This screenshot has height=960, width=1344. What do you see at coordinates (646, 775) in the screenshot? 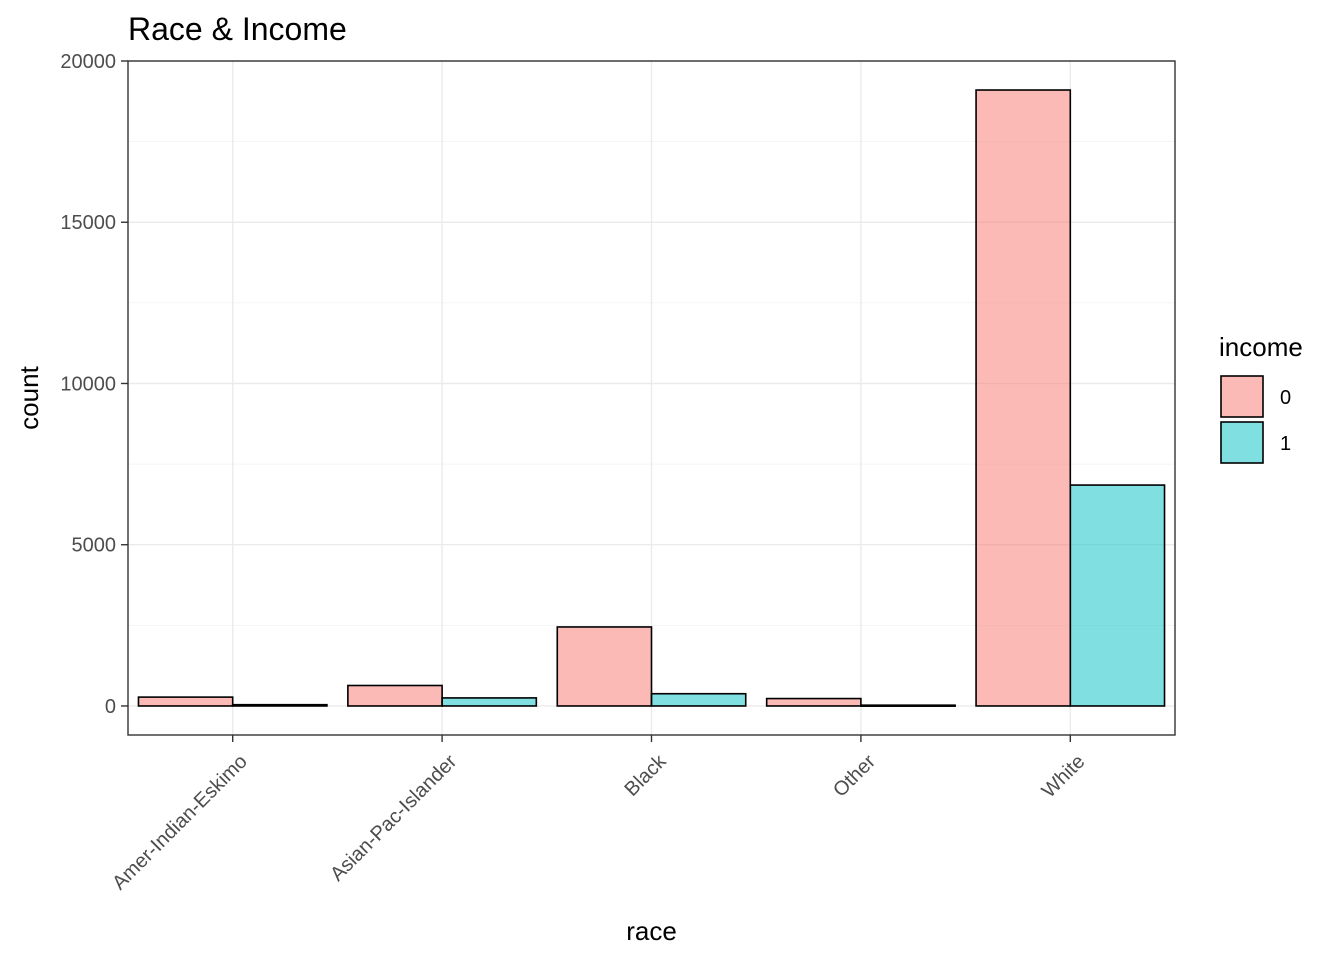
I see `x-tick-label: Black` at bounding box center [646, 775].